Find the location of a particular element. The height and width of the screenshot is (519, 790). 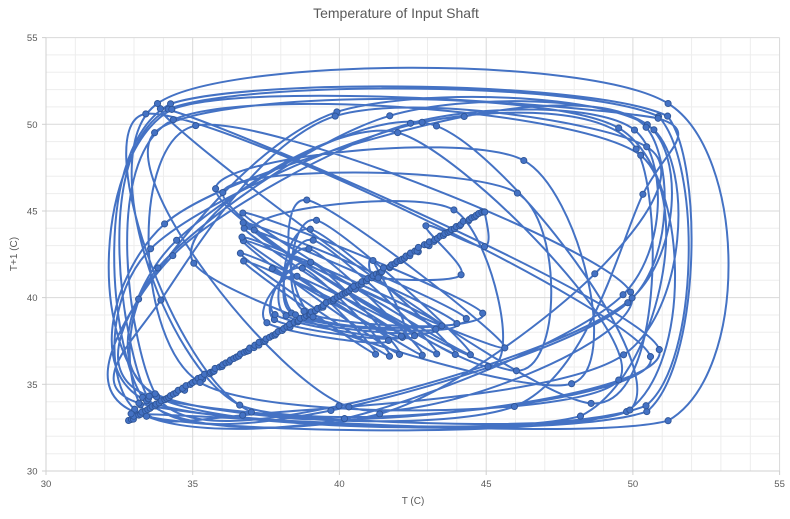

svg-text: T (C) is located at coordinates (413, 501).